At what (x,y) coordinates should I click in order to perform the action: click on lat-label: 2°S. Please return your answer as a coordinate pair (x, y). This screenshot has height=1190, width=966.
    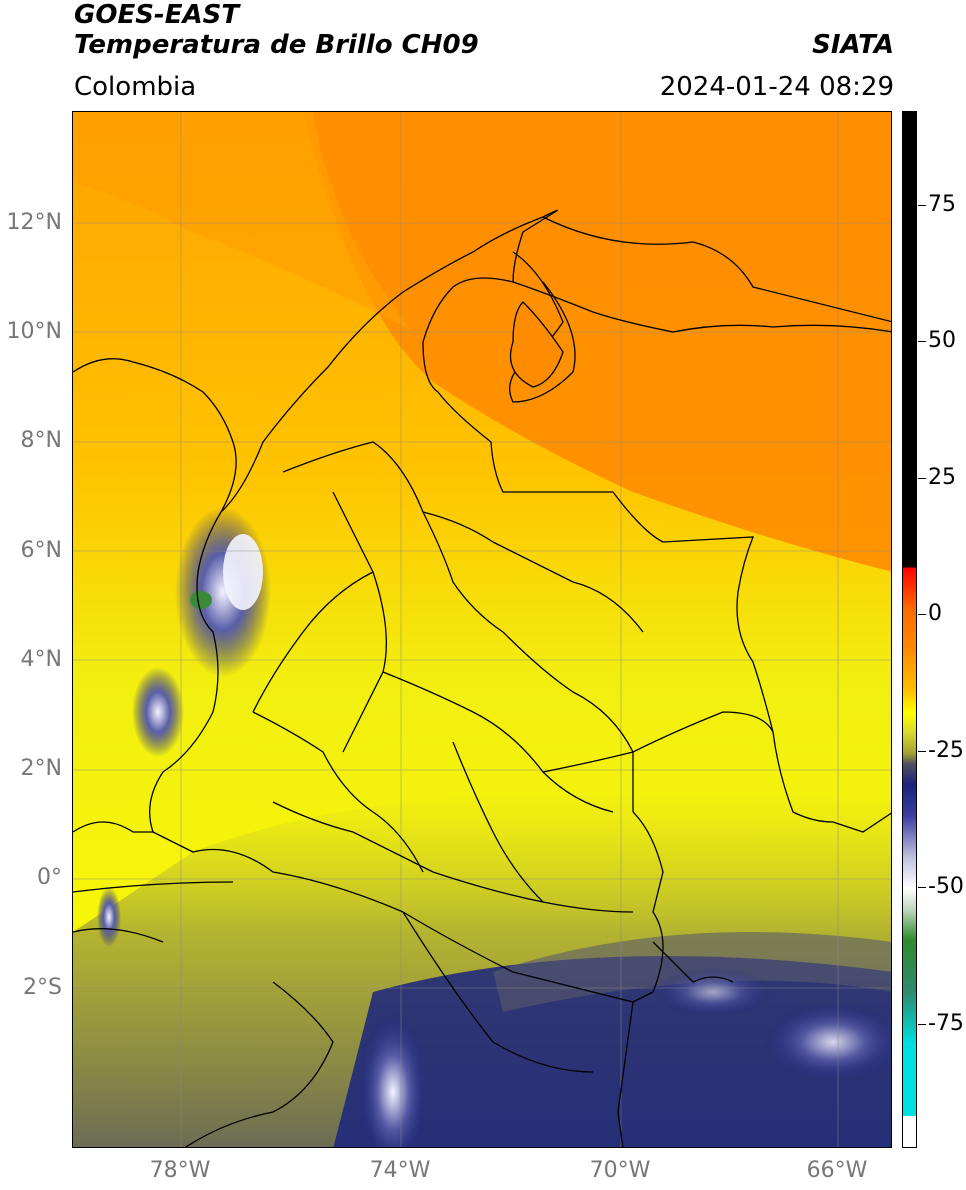
    Looking at the image, I should click on (42, 987).